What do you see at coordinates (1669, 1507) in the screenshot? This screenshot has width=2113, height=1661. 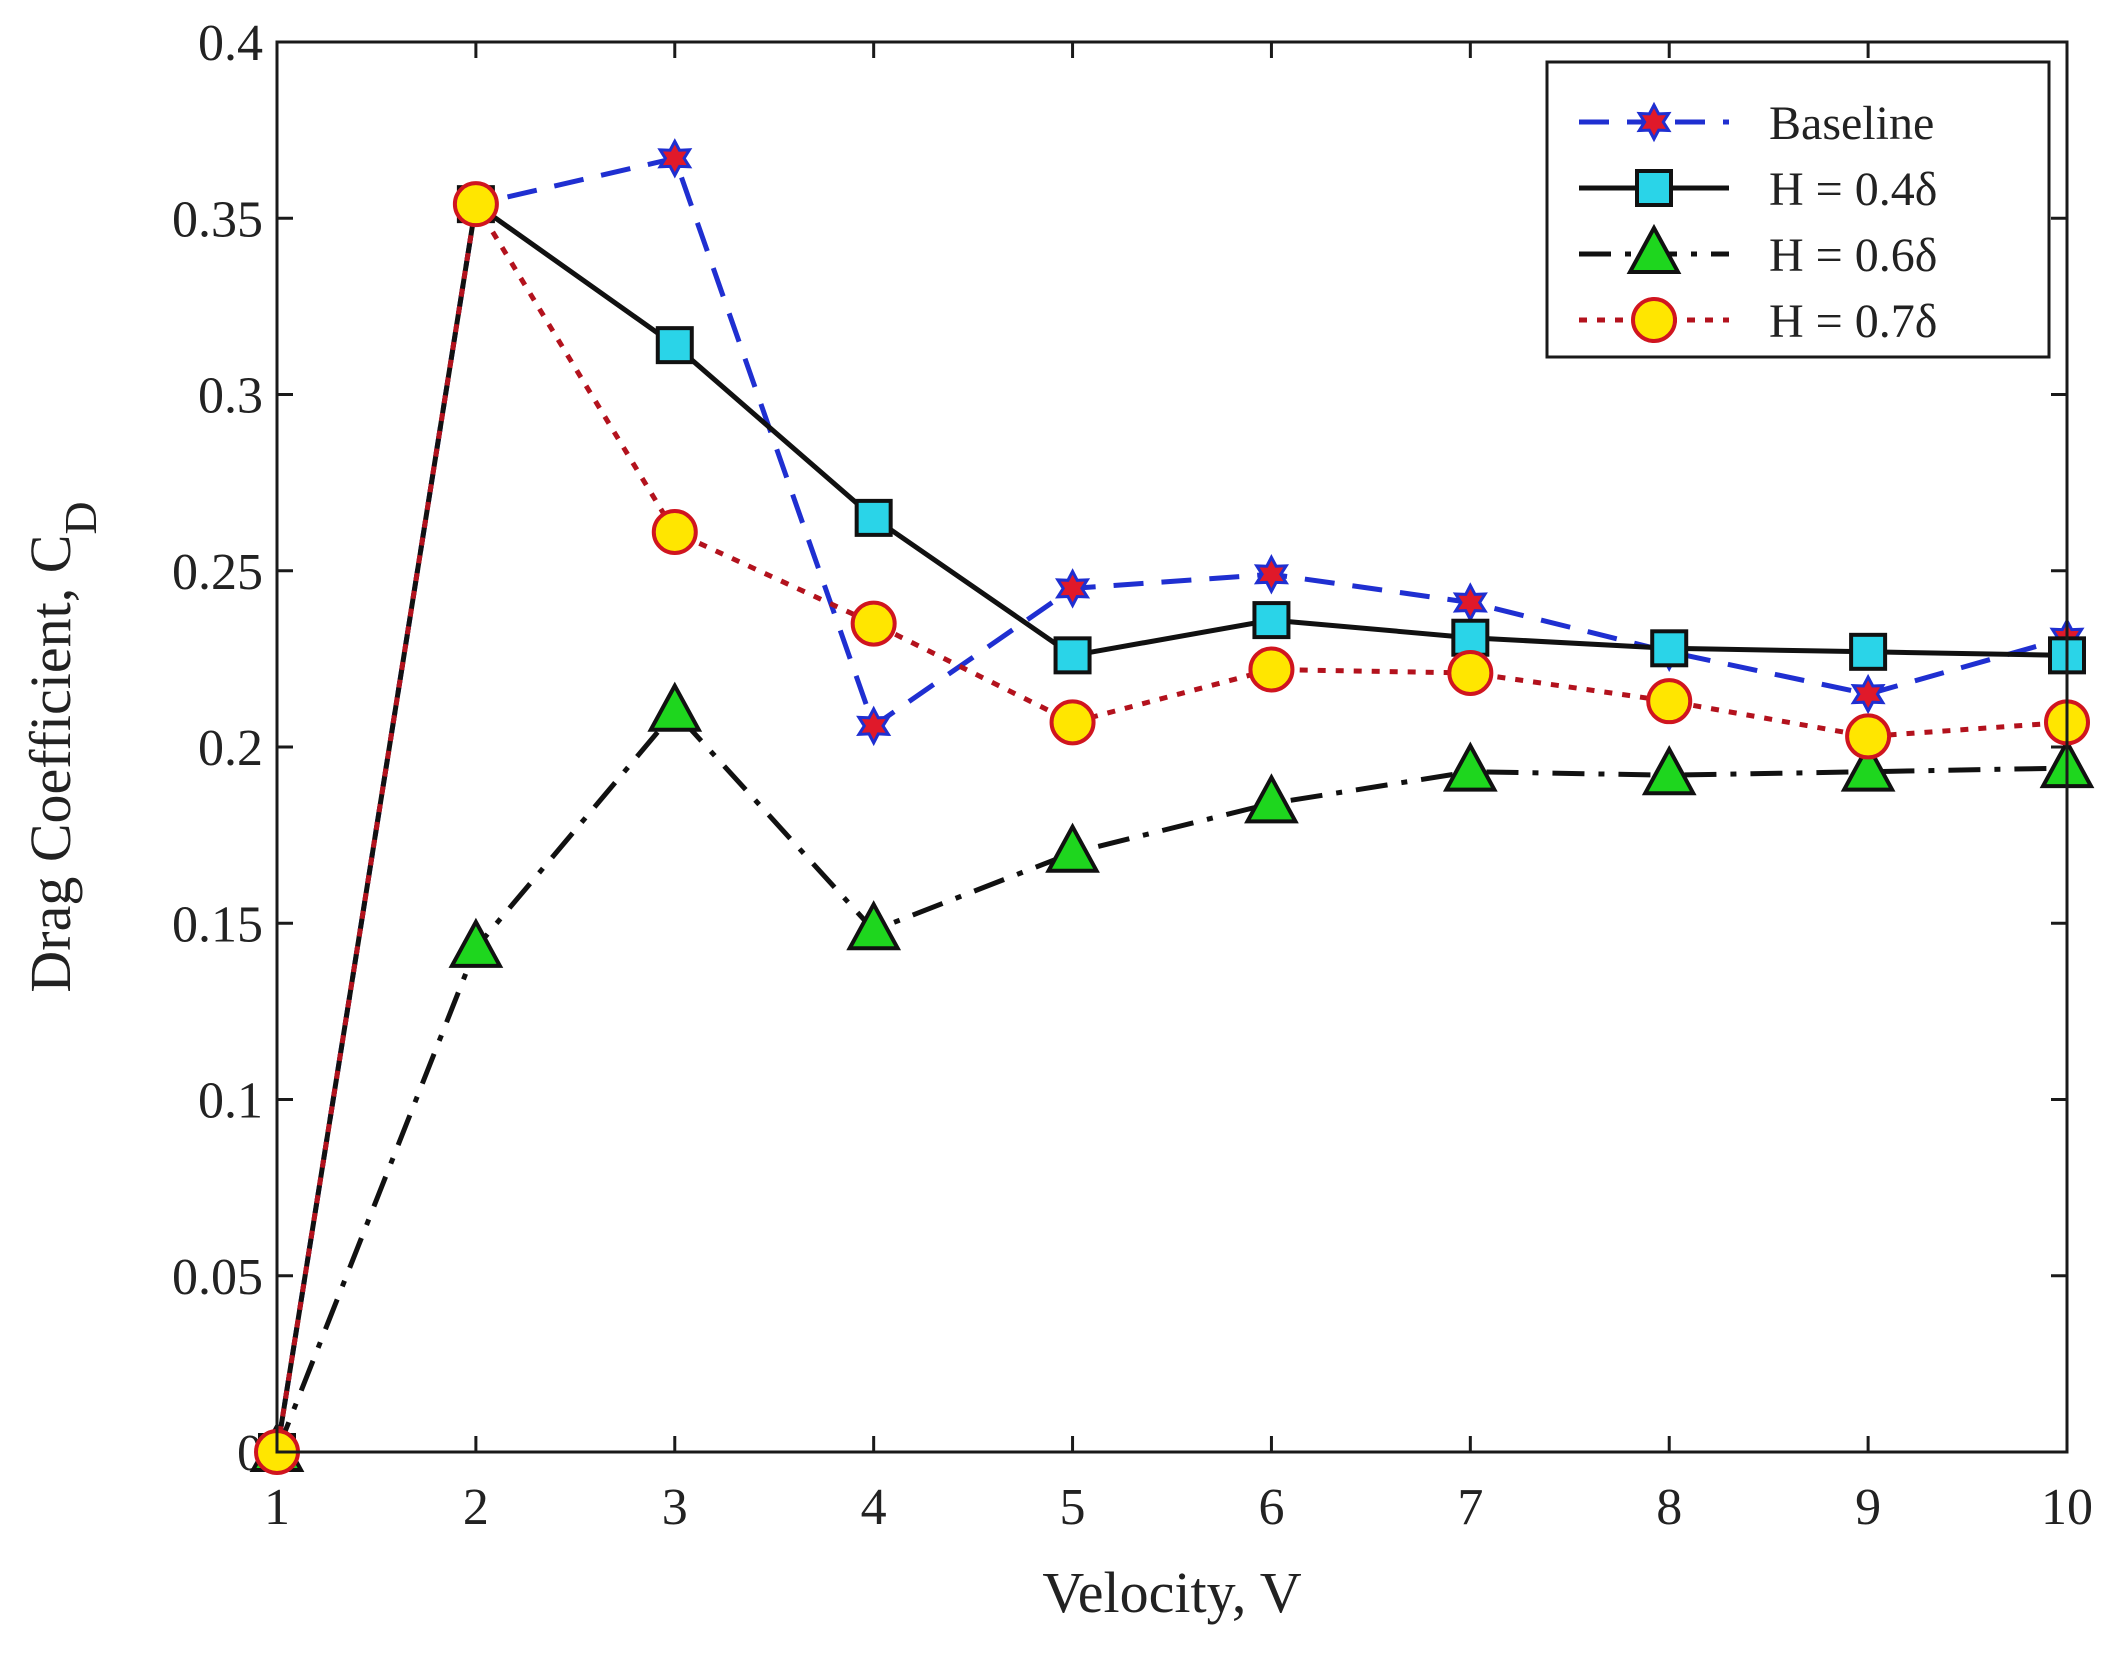 I see `x-tick-label: 8` at bounding box center [1669, 1507].